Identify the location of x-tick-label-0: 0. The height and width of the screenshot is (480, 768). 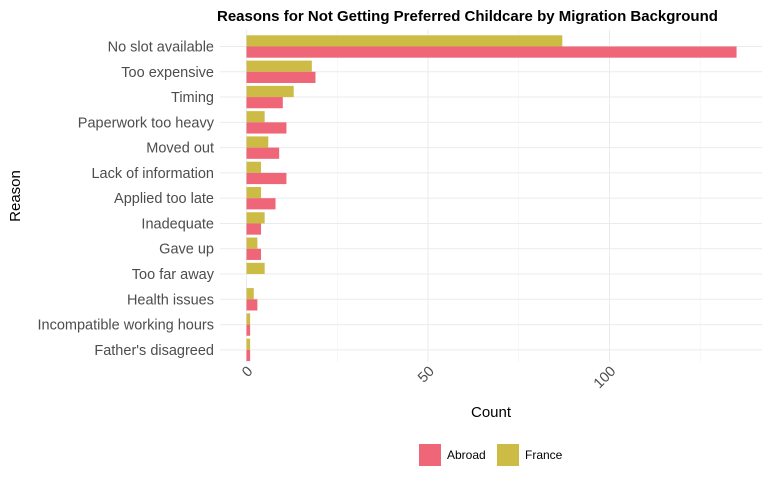
(247, 372).